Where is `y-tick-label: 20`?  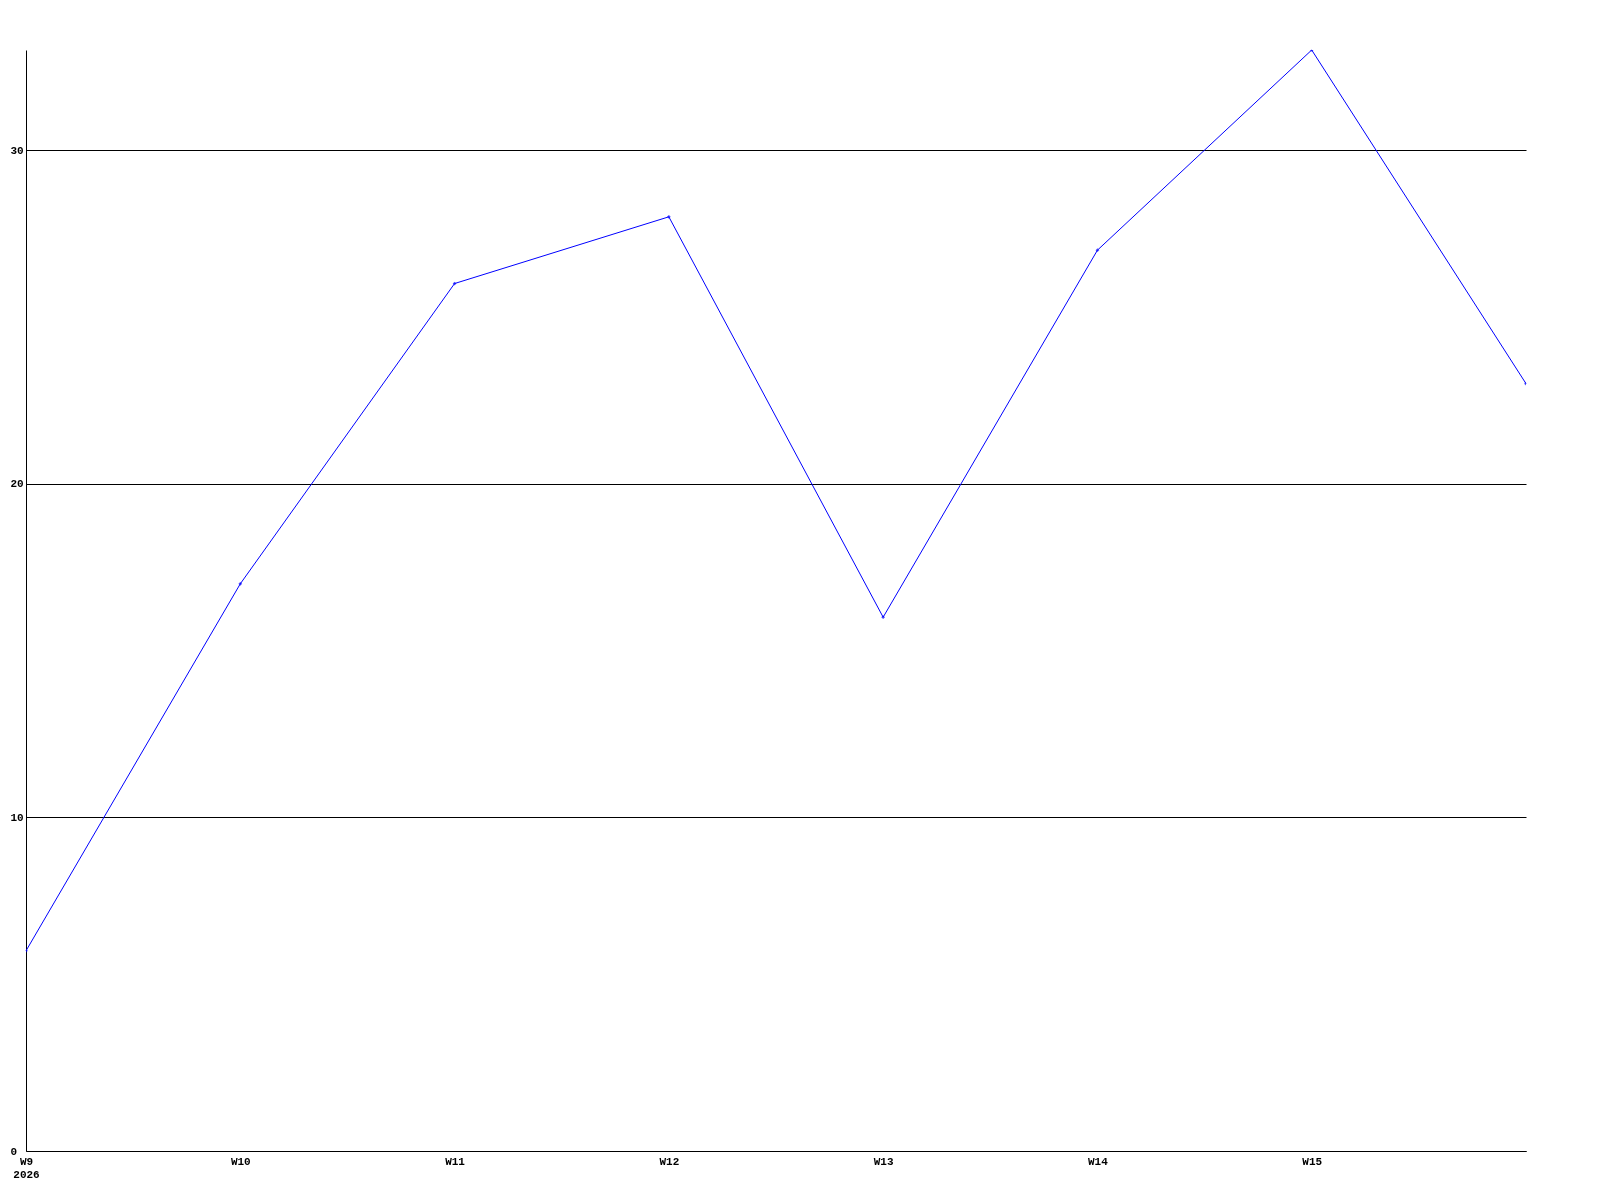 y-tick-label: 20 is located at coordinates (17, 484).